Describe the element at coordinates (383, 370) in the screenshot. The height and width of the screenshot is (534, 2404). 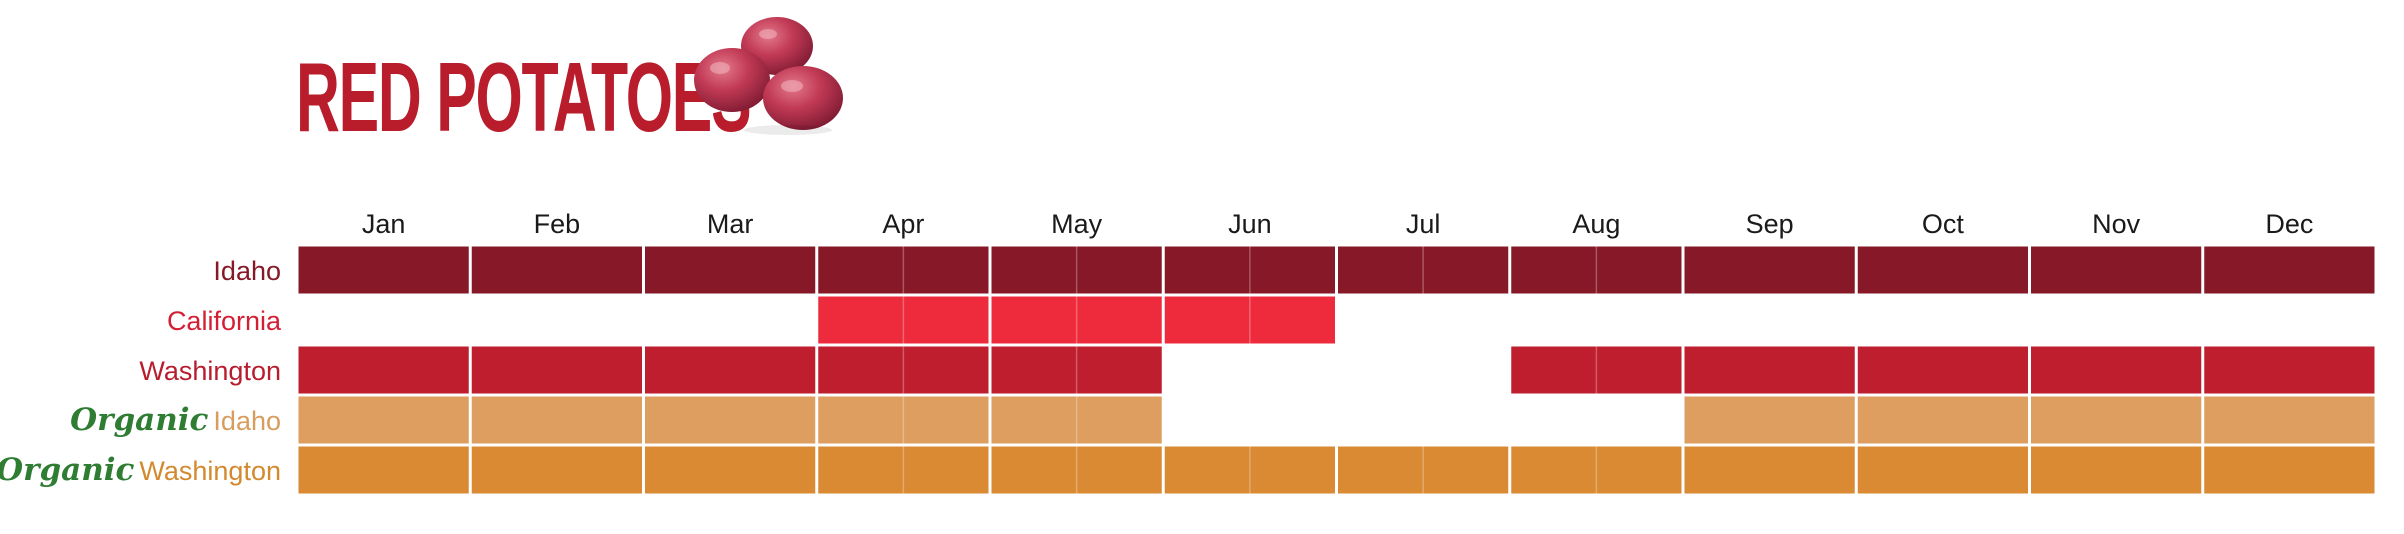
I see `cell-washington-jan` at that location.